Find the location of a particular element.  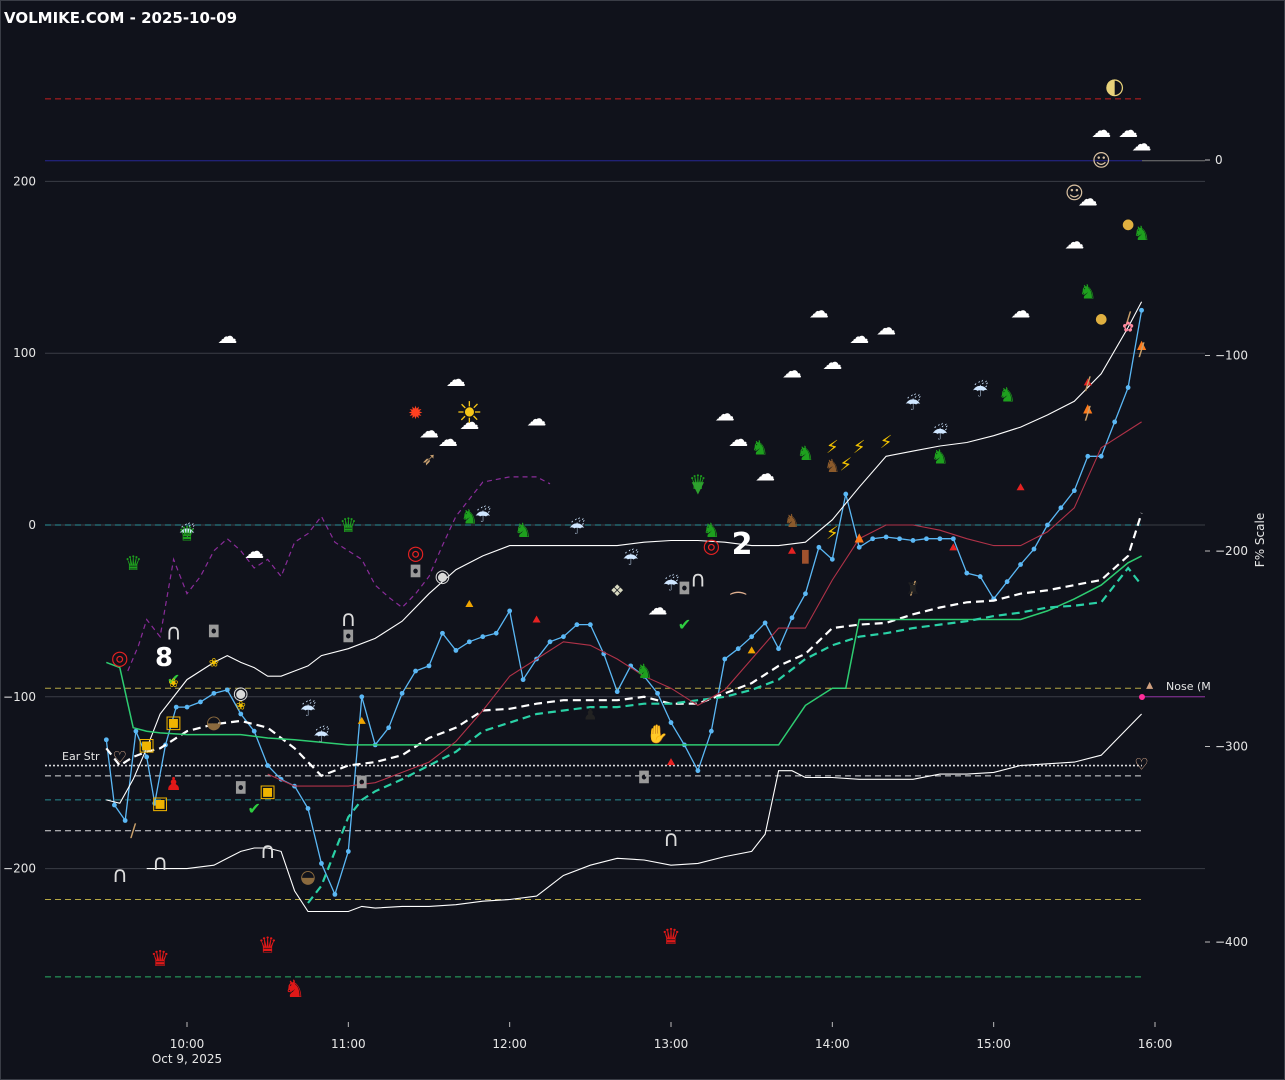

money-icon: ● is located at coordinates (1101, 319).